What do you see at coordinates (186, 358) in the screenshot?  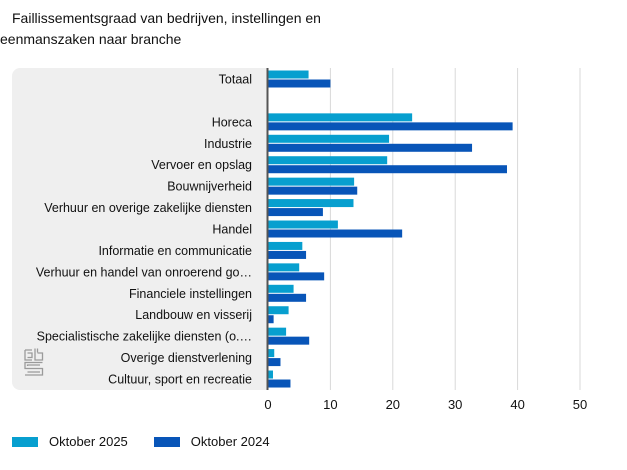 I see `category-label: Overige dienstverlening` at bounding box center [186, 358].